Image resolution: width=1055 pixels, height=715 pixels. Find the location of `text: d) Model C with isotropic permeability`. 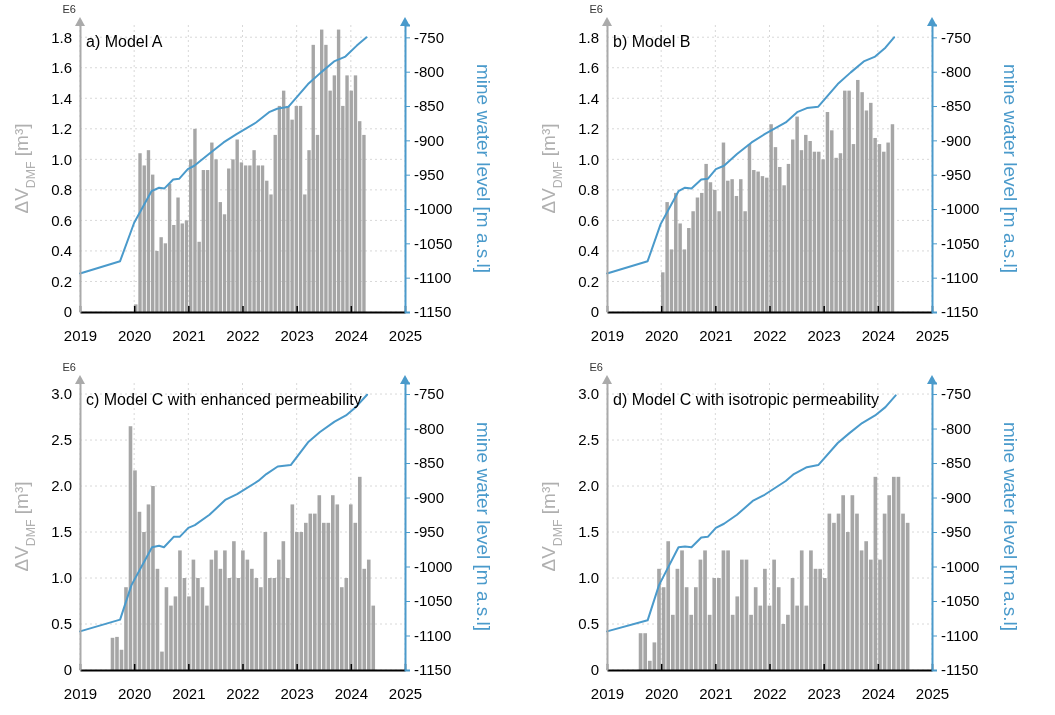

text: d) Model C with isotropic permeability is located at coordinates (746, 399).